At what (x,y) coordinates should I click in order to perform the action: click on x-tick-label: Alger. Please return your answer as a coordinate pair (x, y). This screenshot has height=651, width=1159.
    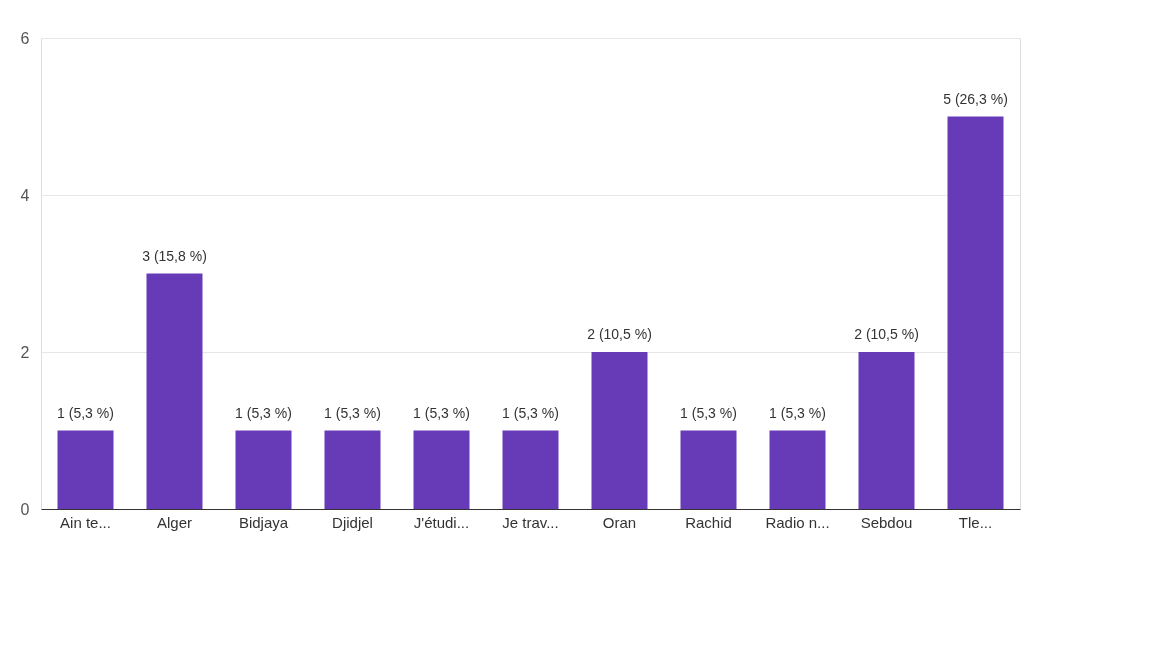
    Looking at the image, I should click on (174, 522).